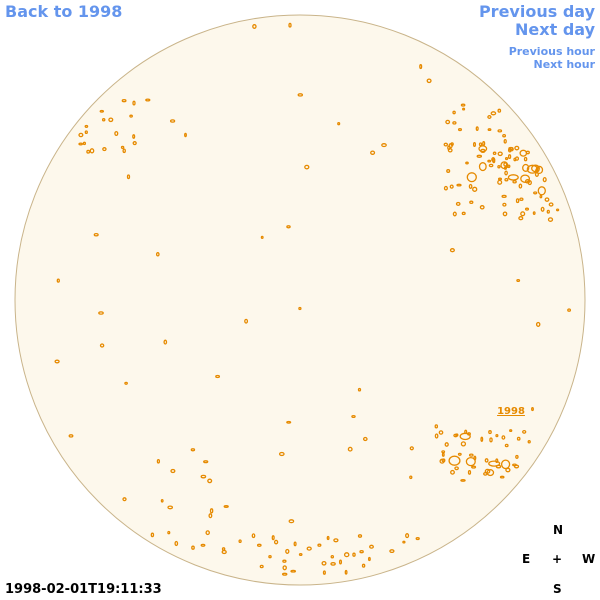 This screenshot has width=600, height=600. I want to click on compass-north: N, so click(558, 530).